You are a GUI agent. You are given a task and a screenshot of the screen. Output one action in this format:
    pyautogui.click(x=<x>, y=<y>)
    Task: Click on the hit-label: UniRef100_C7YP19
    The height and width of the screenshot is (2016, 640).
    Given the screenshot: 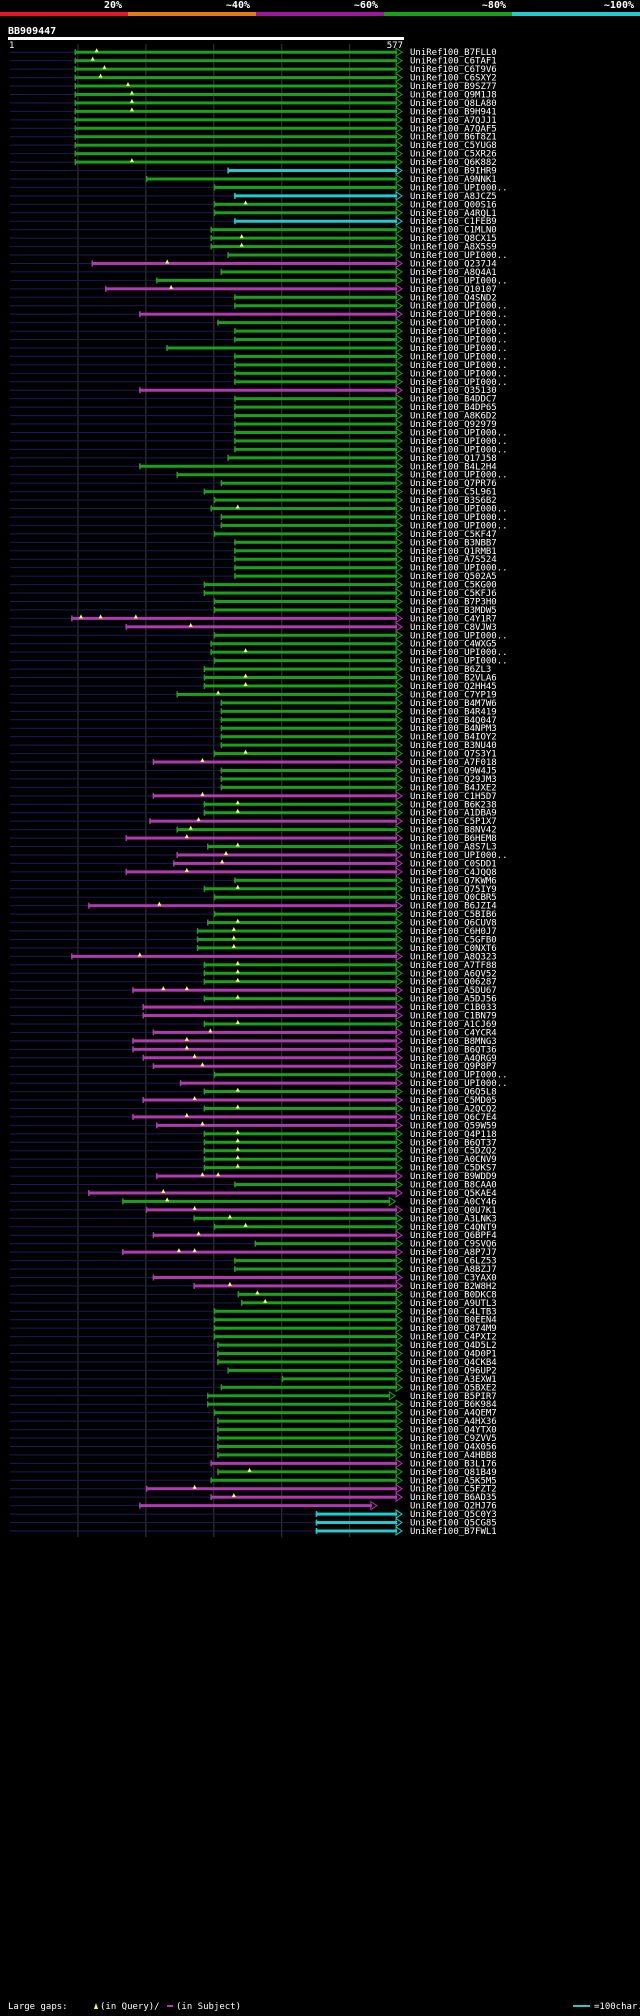 What is the action you would take?
    pyautogui.click(x=453, y=695)
    